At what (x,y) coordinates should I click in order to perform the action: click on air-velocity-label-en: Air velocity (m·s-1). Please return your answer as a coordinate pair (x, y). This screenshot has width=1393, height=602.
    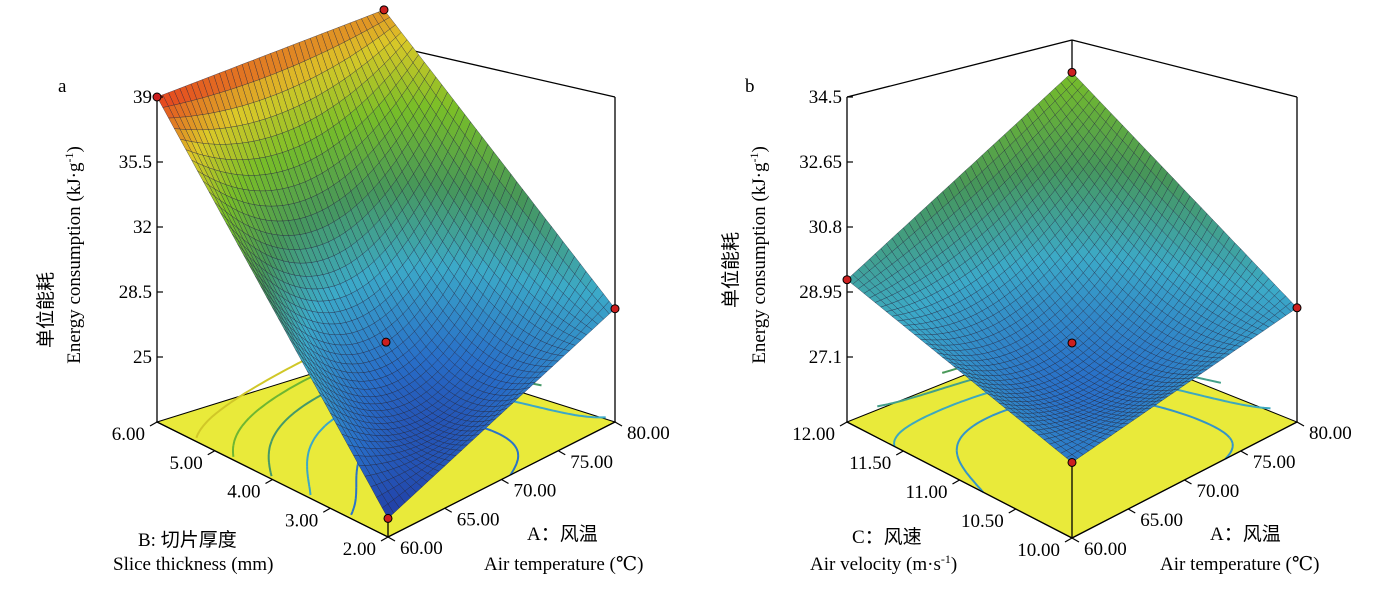
    Looking at the image, I should click on (883, 563).